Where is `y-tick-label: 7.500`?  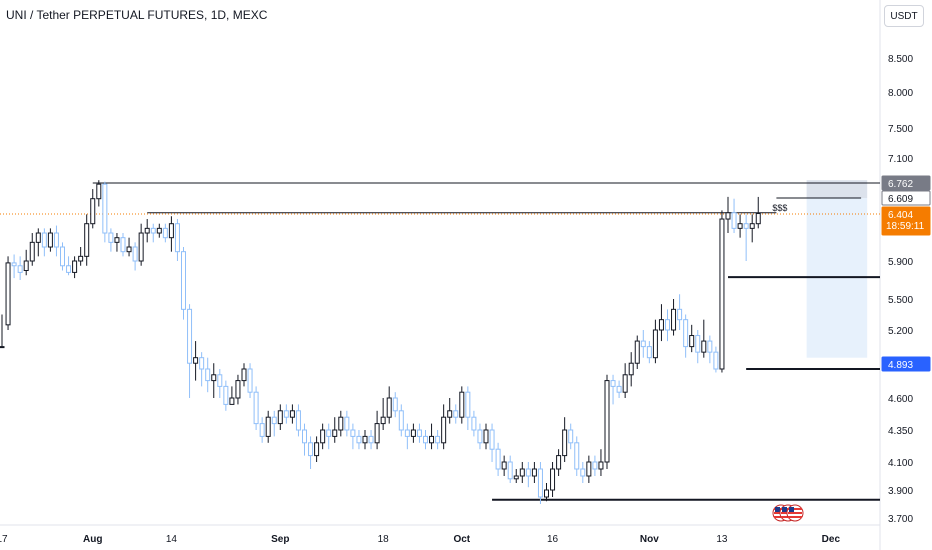 y-tick-label: 7.500 is located at coordinates (900, 129).